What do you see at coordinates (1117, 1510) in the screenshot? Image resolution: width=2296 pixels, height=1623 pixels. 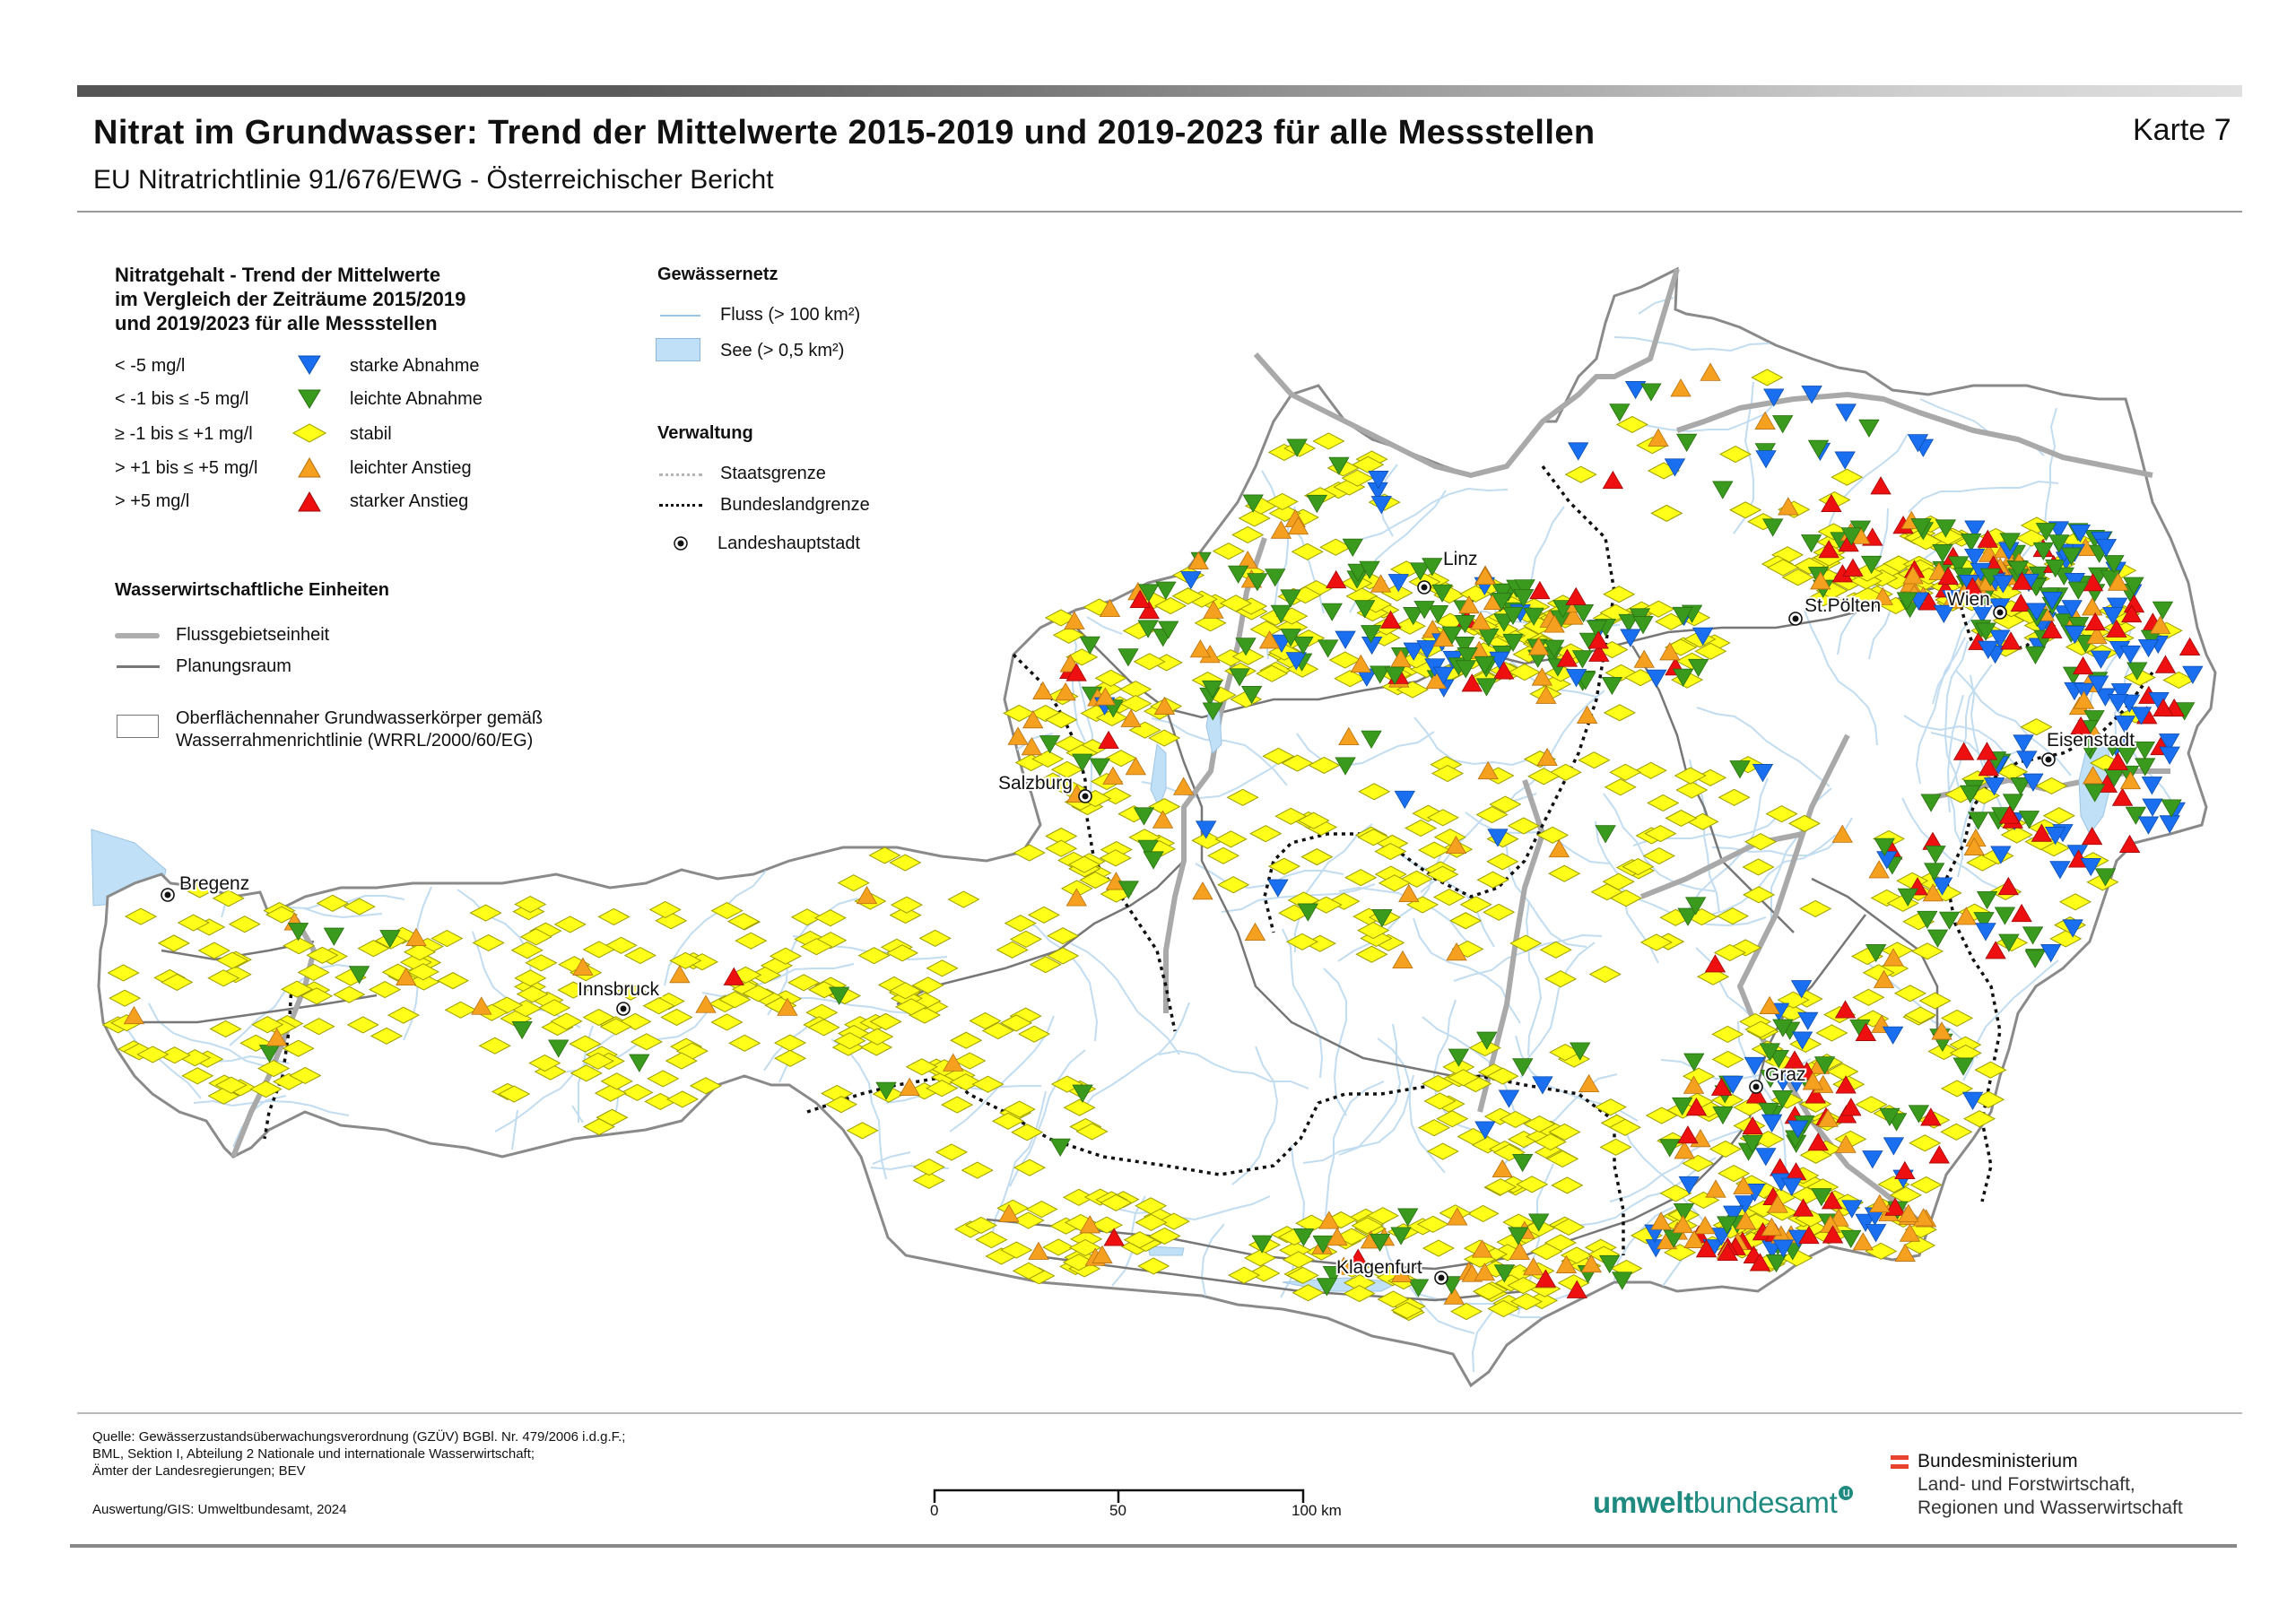 I see `scale-label-50: 50` at bounding box center [1117, 1510].